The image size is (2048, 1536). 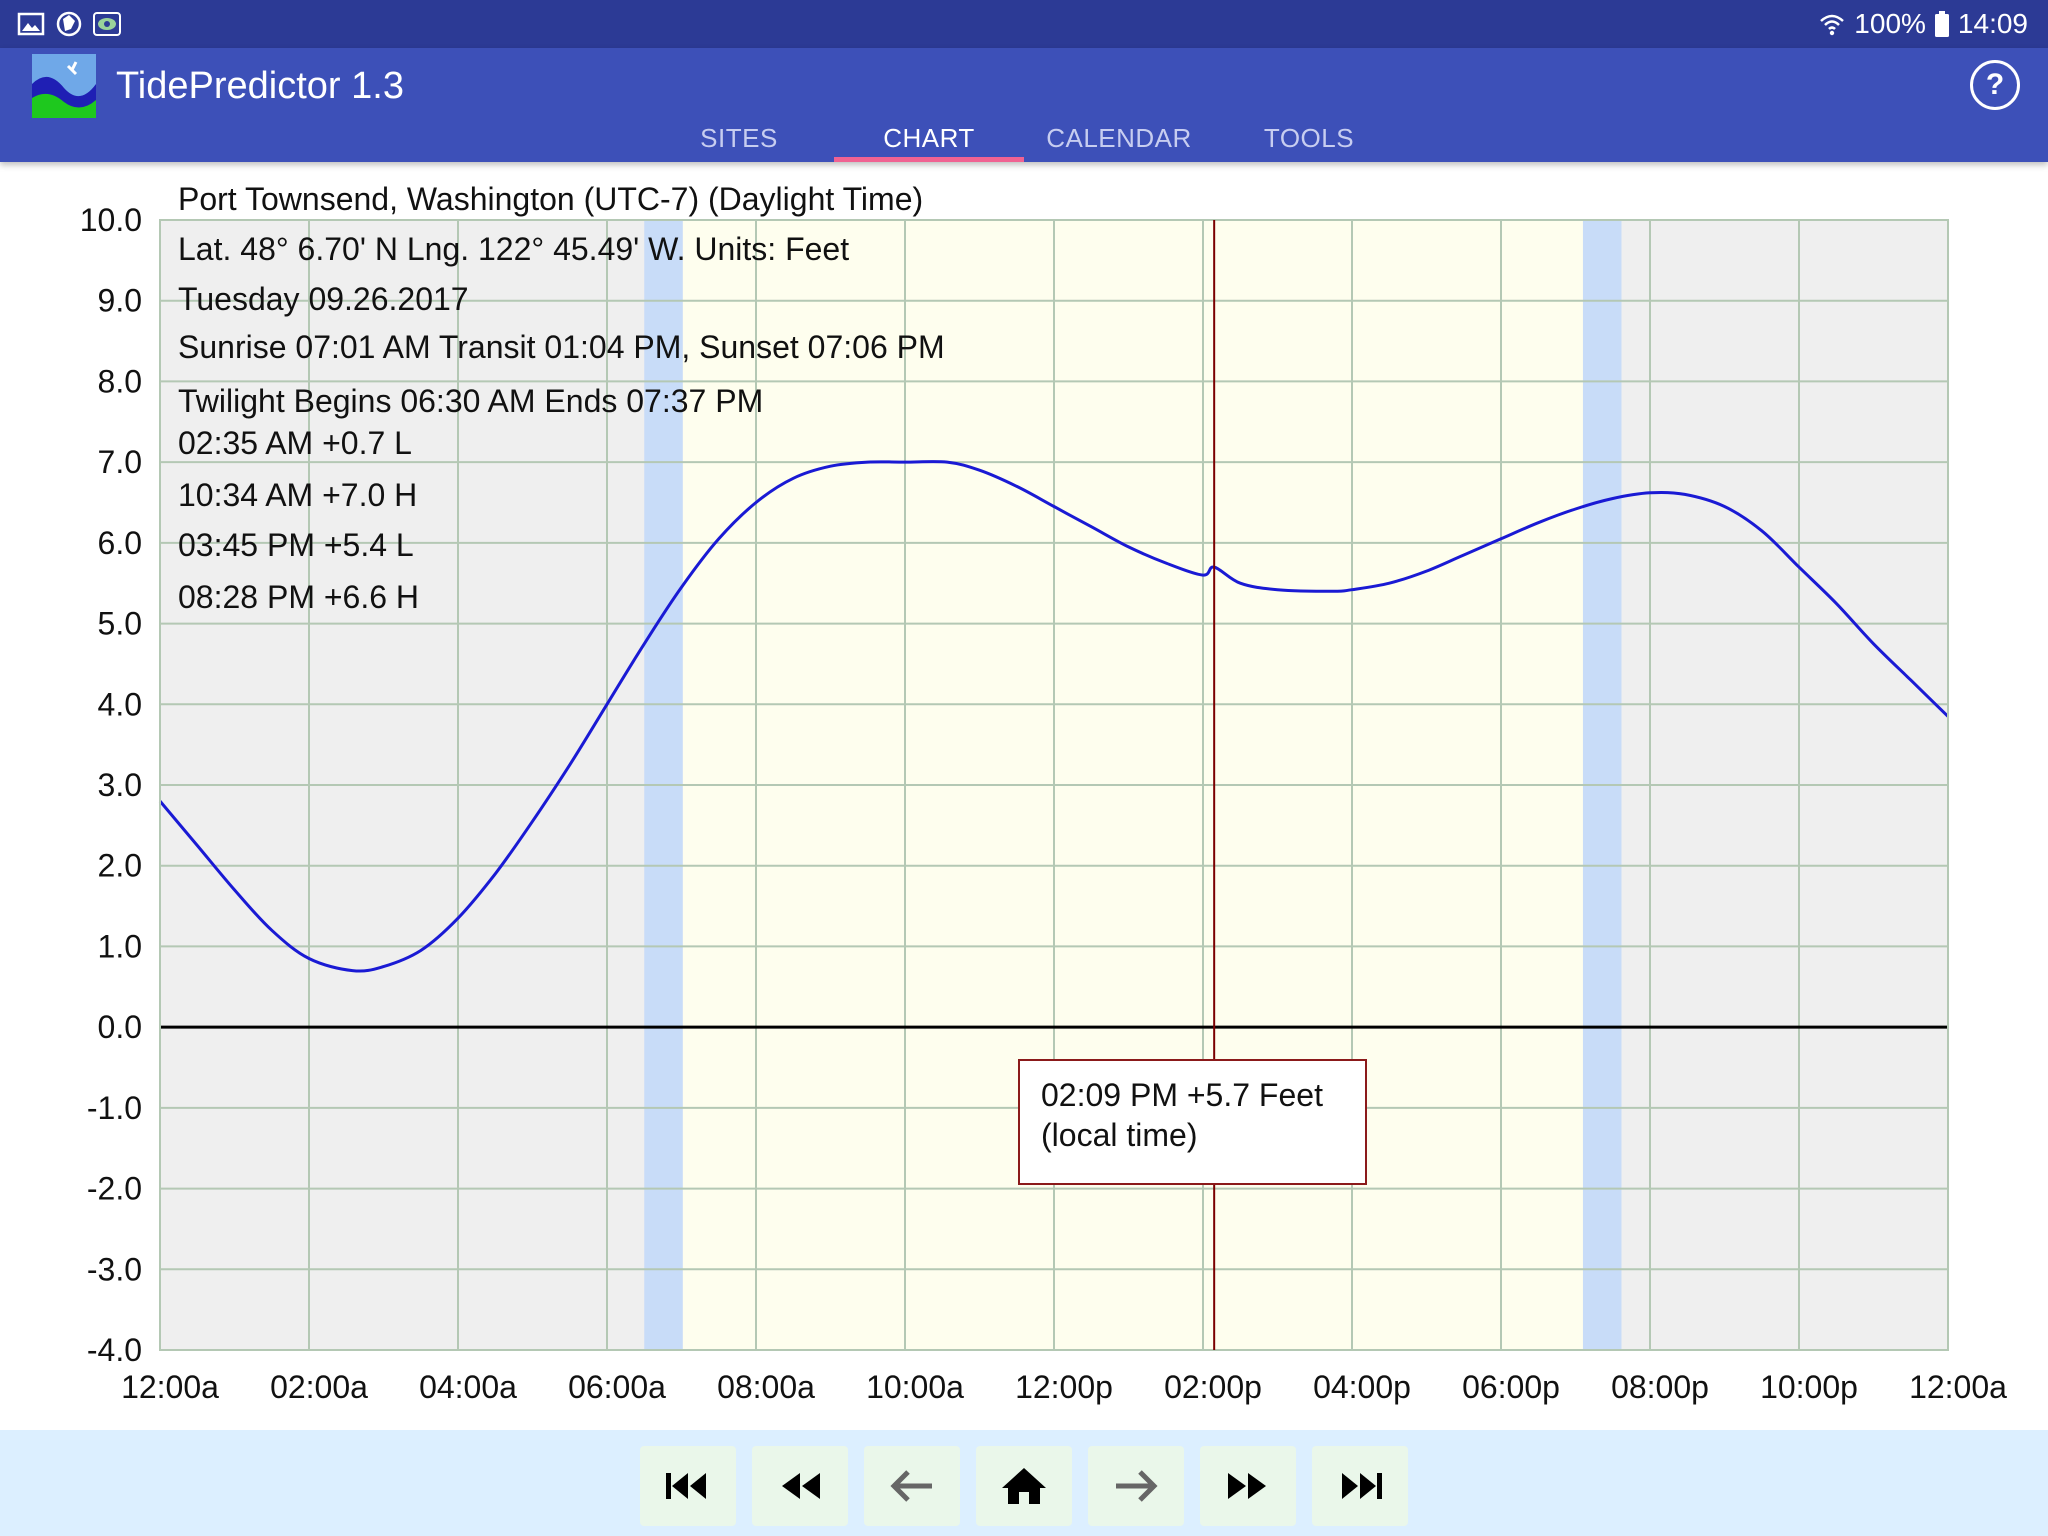 I want to click on today-button, so click(x=1024, y=1486).